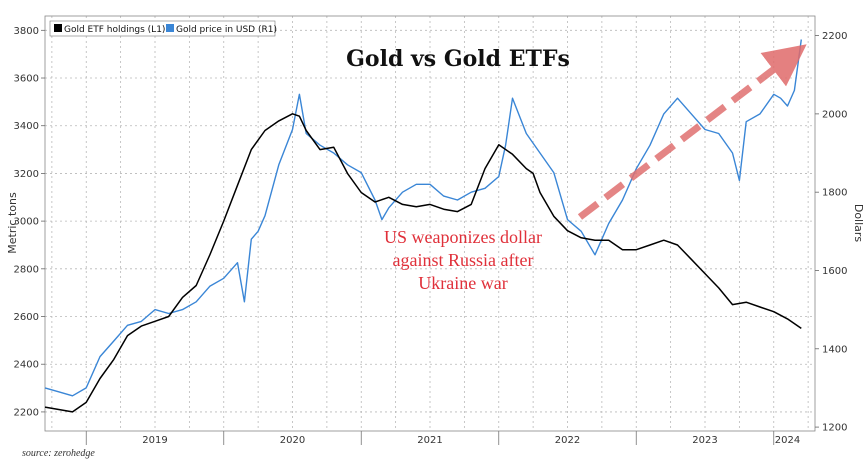  I want to click on chart-title: Gold vs Gold ETFs, so click(458, 59).